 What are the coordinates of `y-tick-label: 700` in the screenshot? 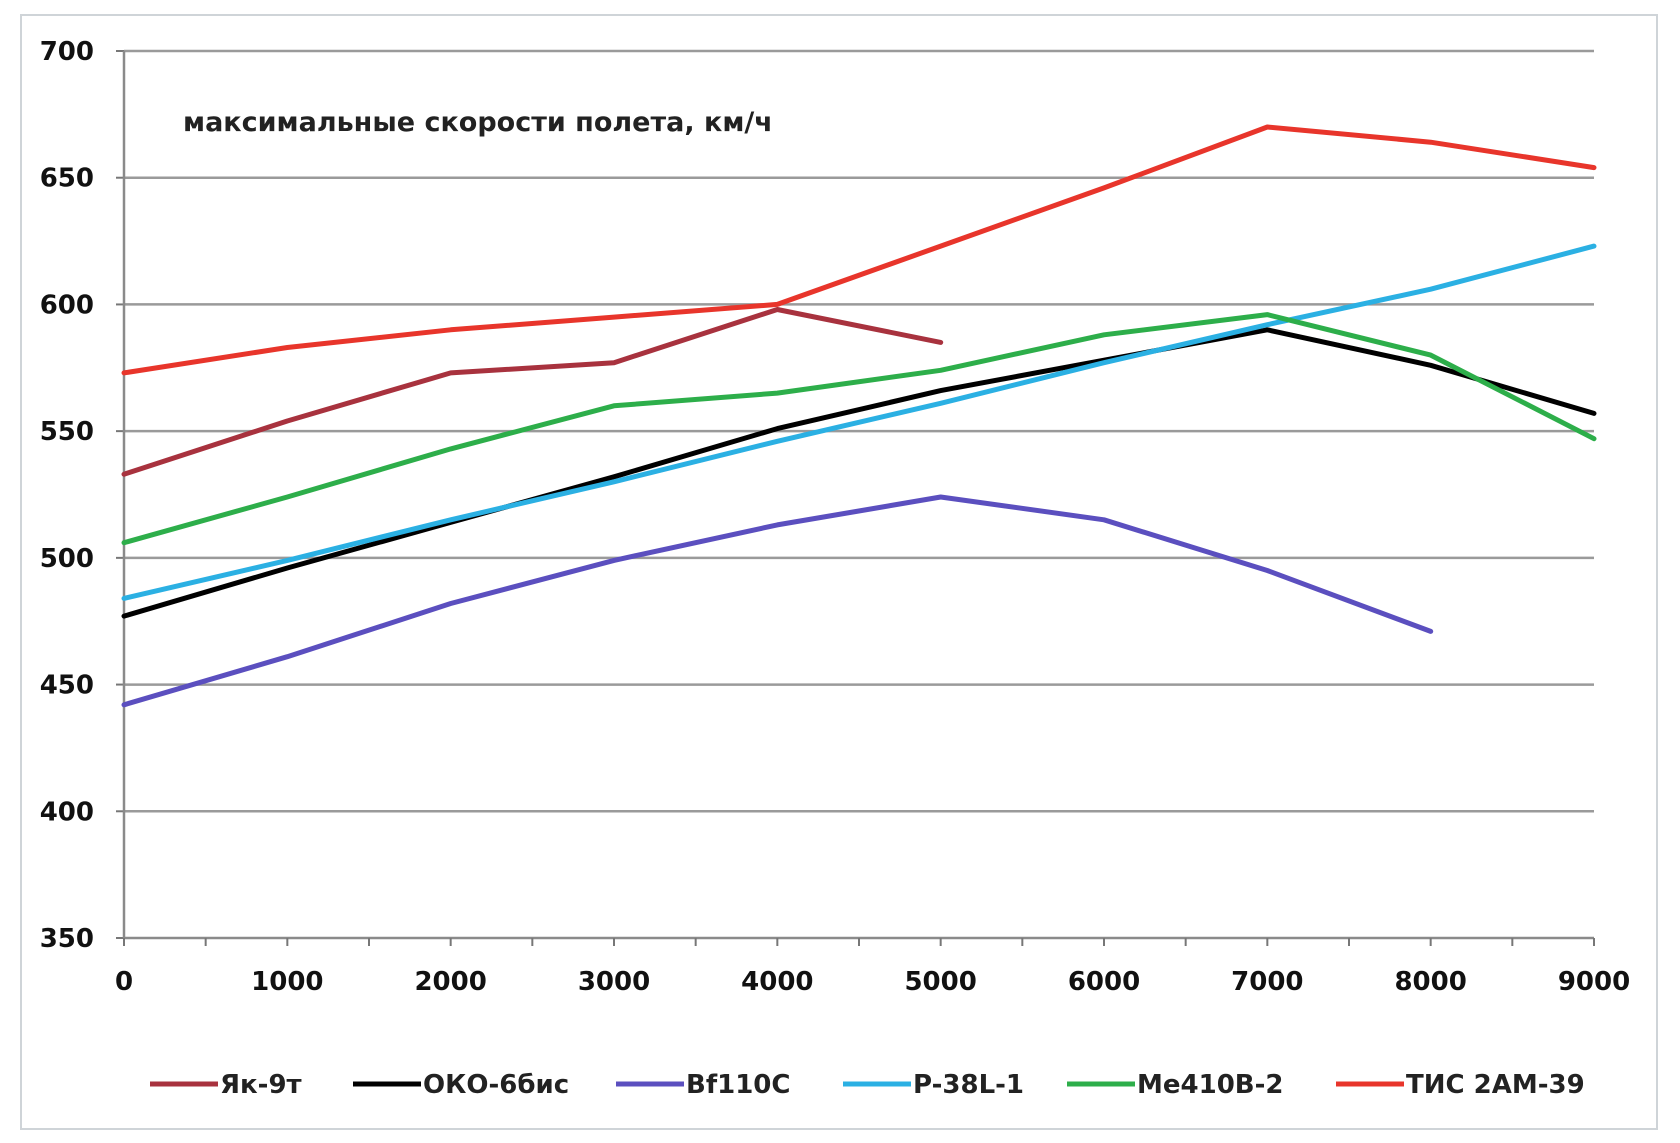 It's located at (67, 52).